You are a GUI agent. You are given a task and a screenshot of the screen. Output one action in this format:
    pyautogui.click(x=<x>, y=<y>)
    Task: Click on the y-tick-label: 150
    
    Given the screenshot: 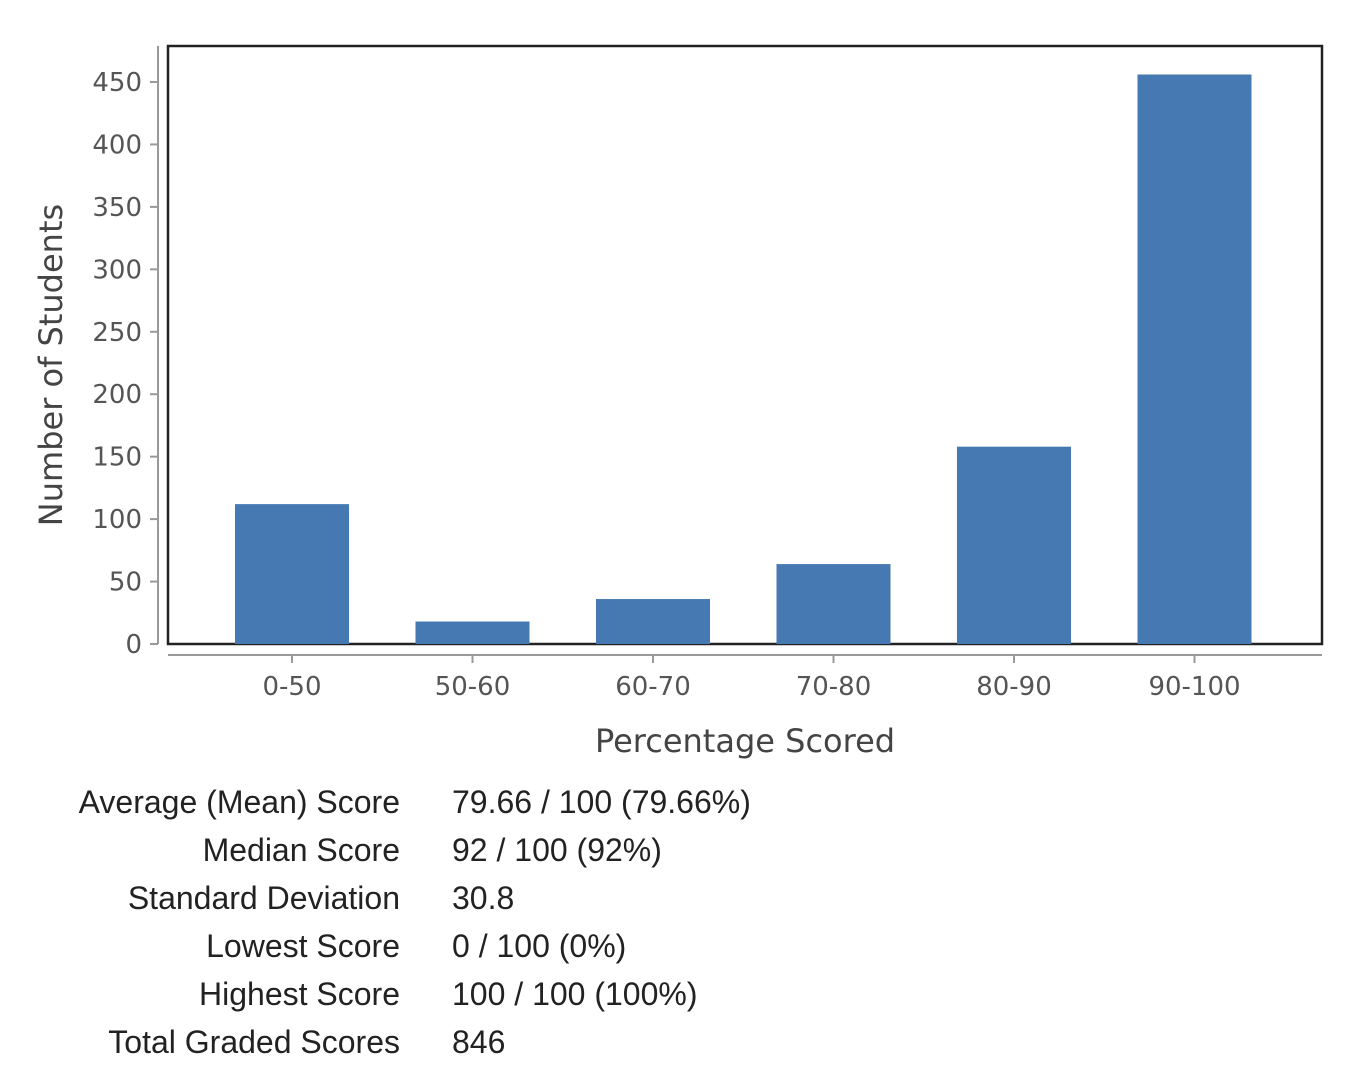 What is the action you would take?
    pyautogui.click(x=117, y=458)
    